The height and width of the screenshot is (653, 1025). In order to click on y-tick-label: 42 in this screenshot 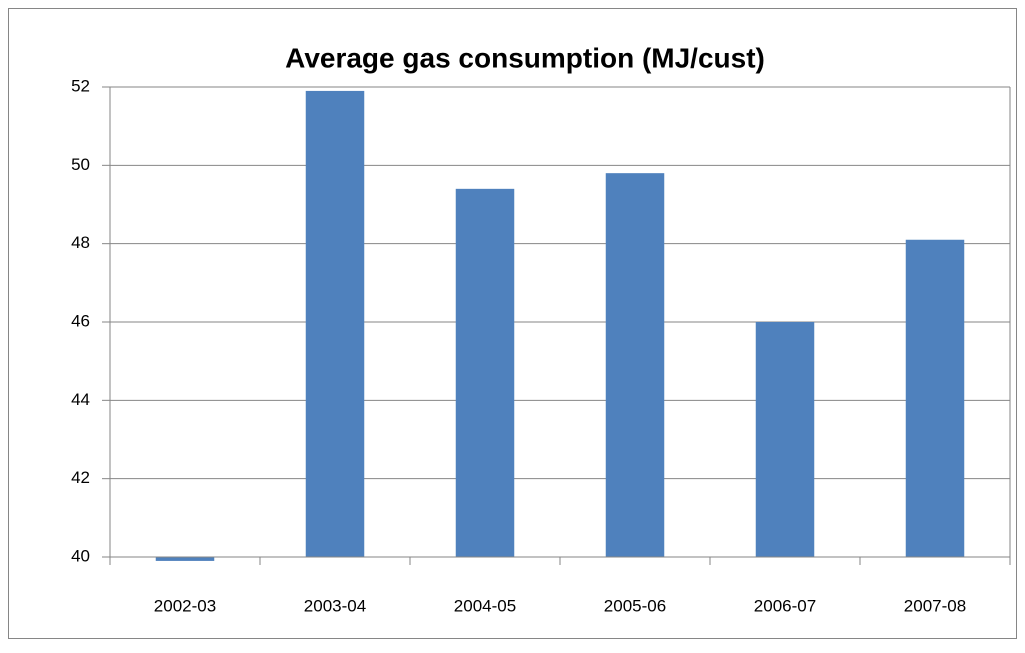, I will do `click(80, 477)`.